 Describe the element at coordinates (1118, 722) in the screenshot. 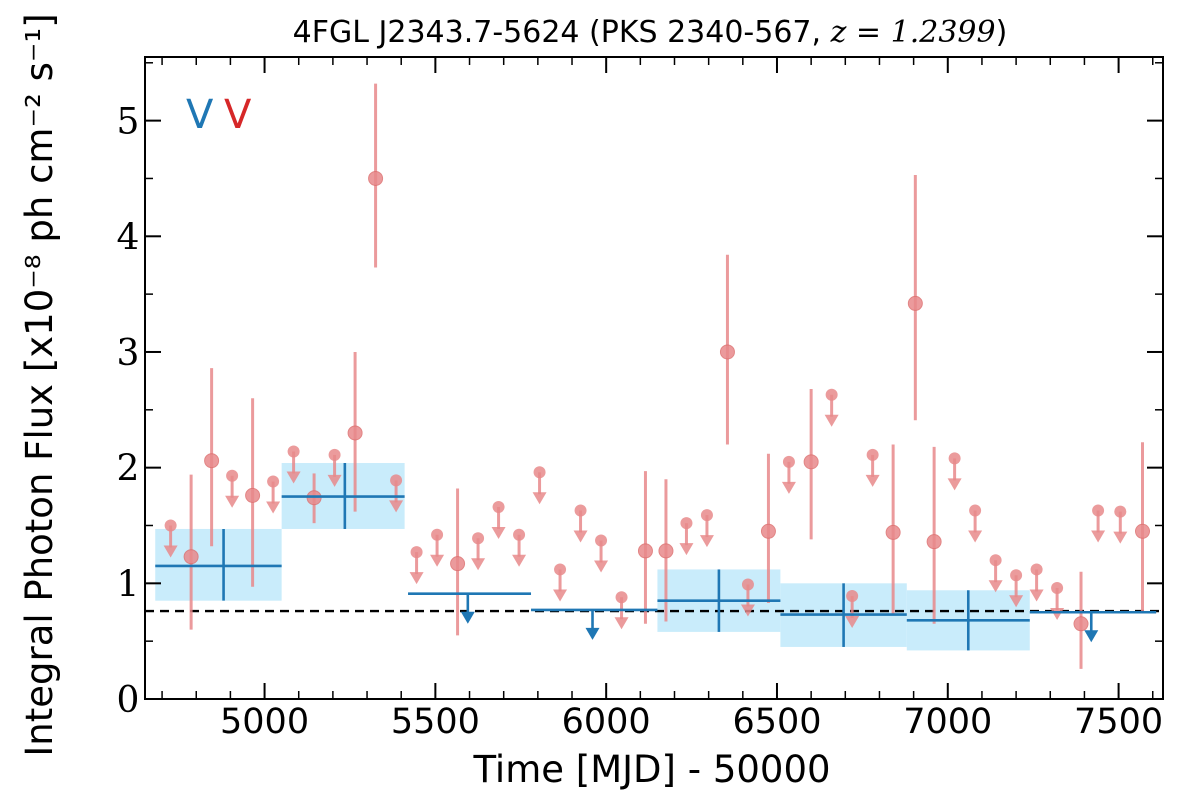

I see `x-tick-label: 7500` at that location.